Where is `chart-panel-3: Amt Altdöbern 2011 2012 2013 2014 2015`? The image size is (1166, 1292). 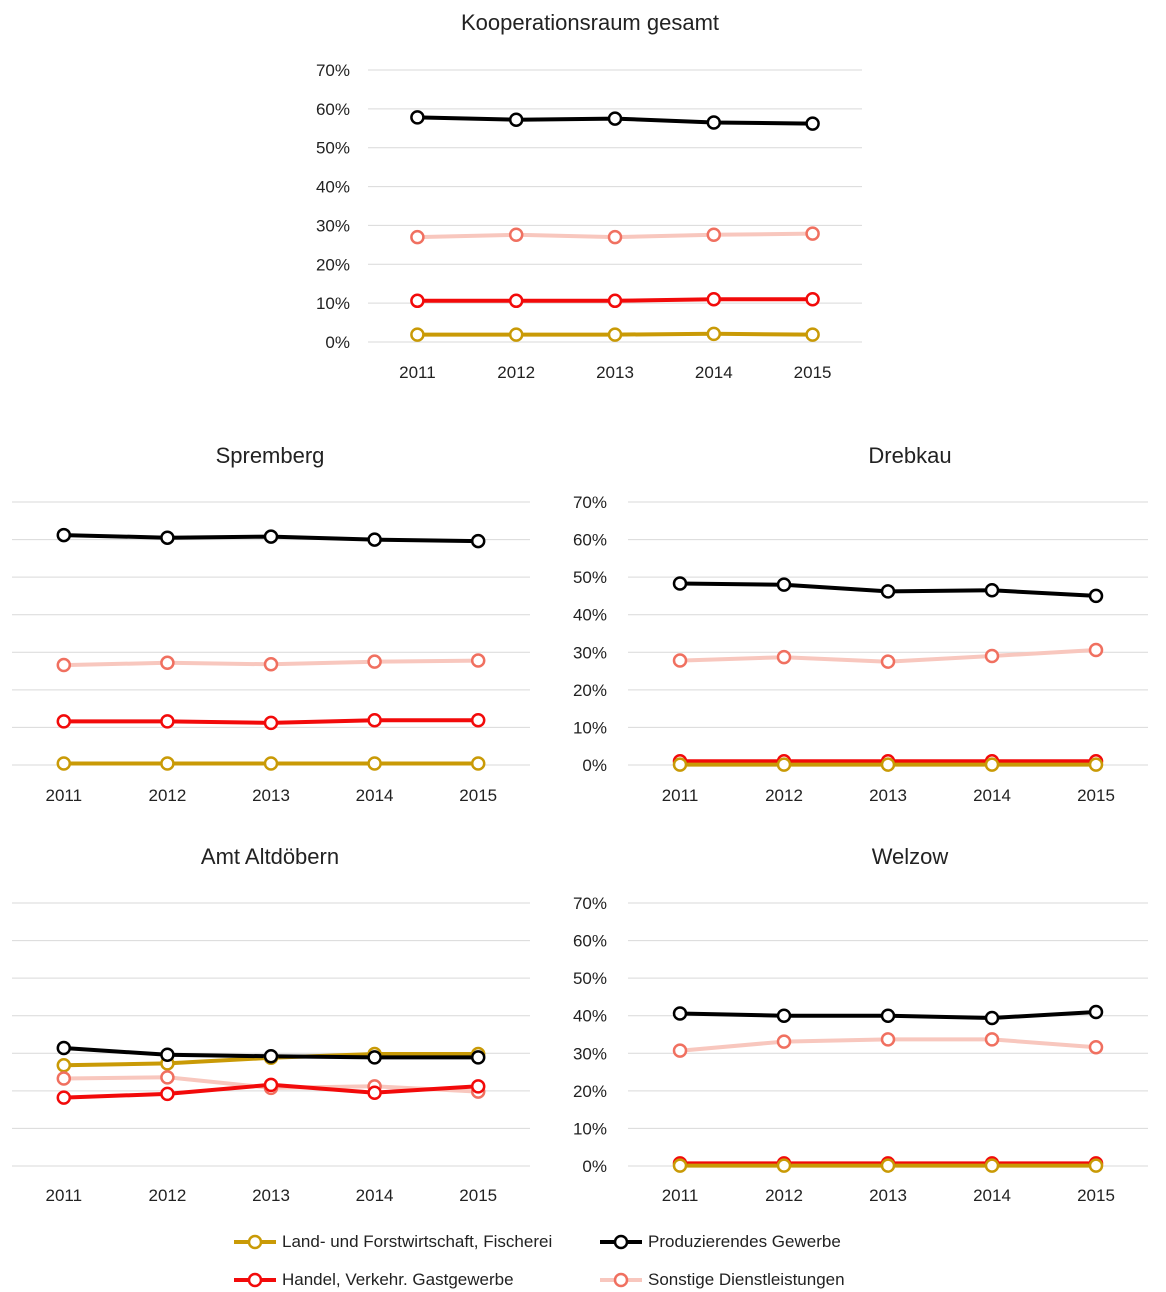 chart-panel-3: Amt Altdöbern 2011 2012 2013 2014 2015 is located at coordinates (271, 1024).